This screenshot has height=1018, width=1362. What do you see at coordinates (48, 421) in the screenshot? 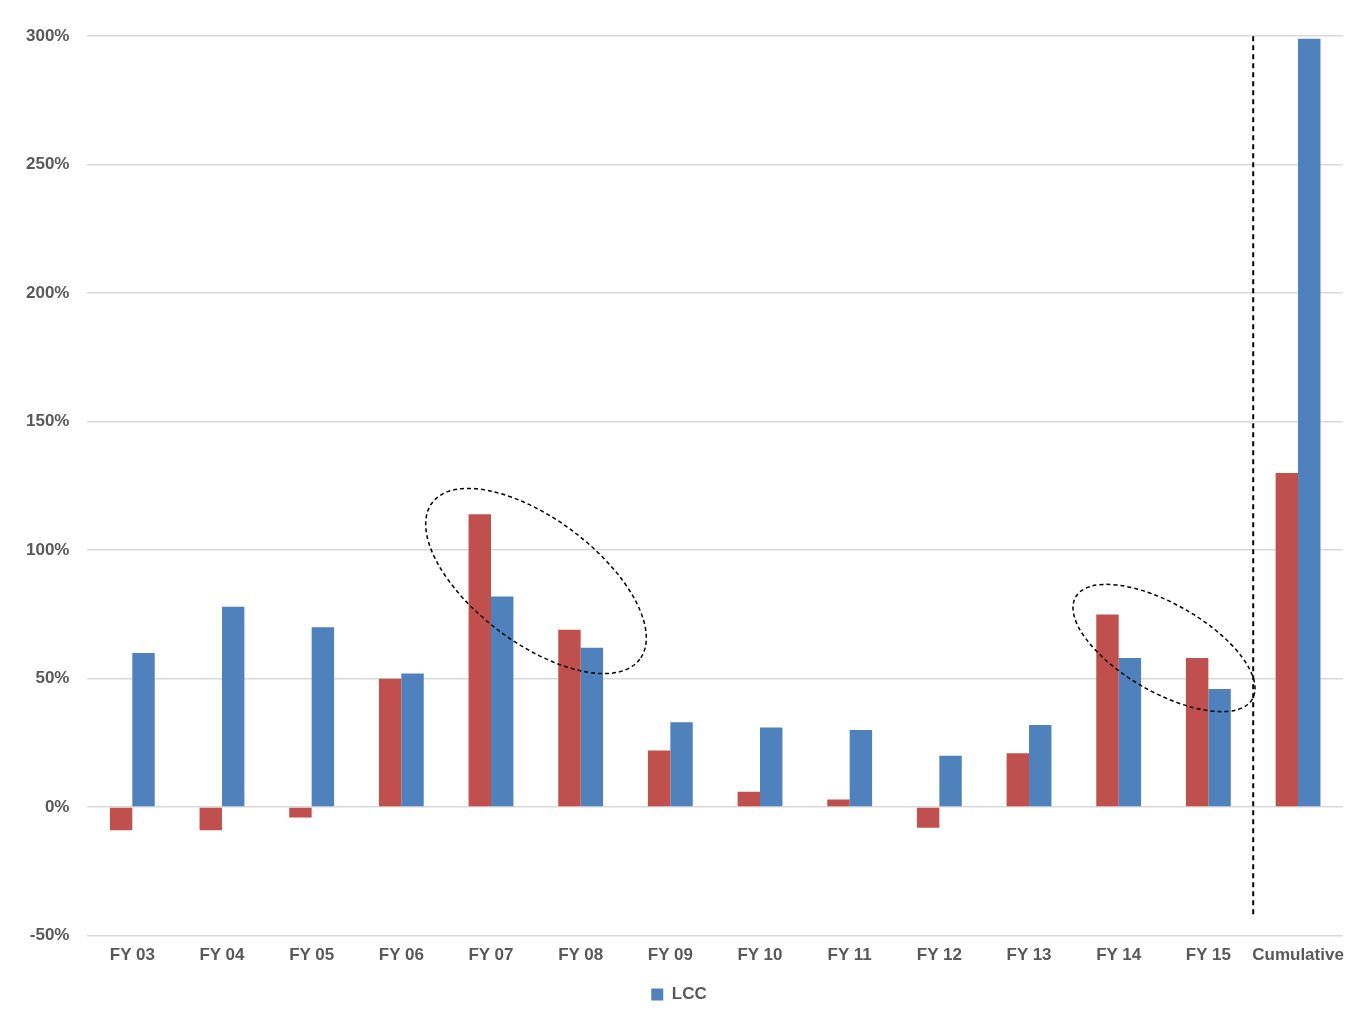
I see `y-tick-label: 150%` at bounding box center [48, 421].